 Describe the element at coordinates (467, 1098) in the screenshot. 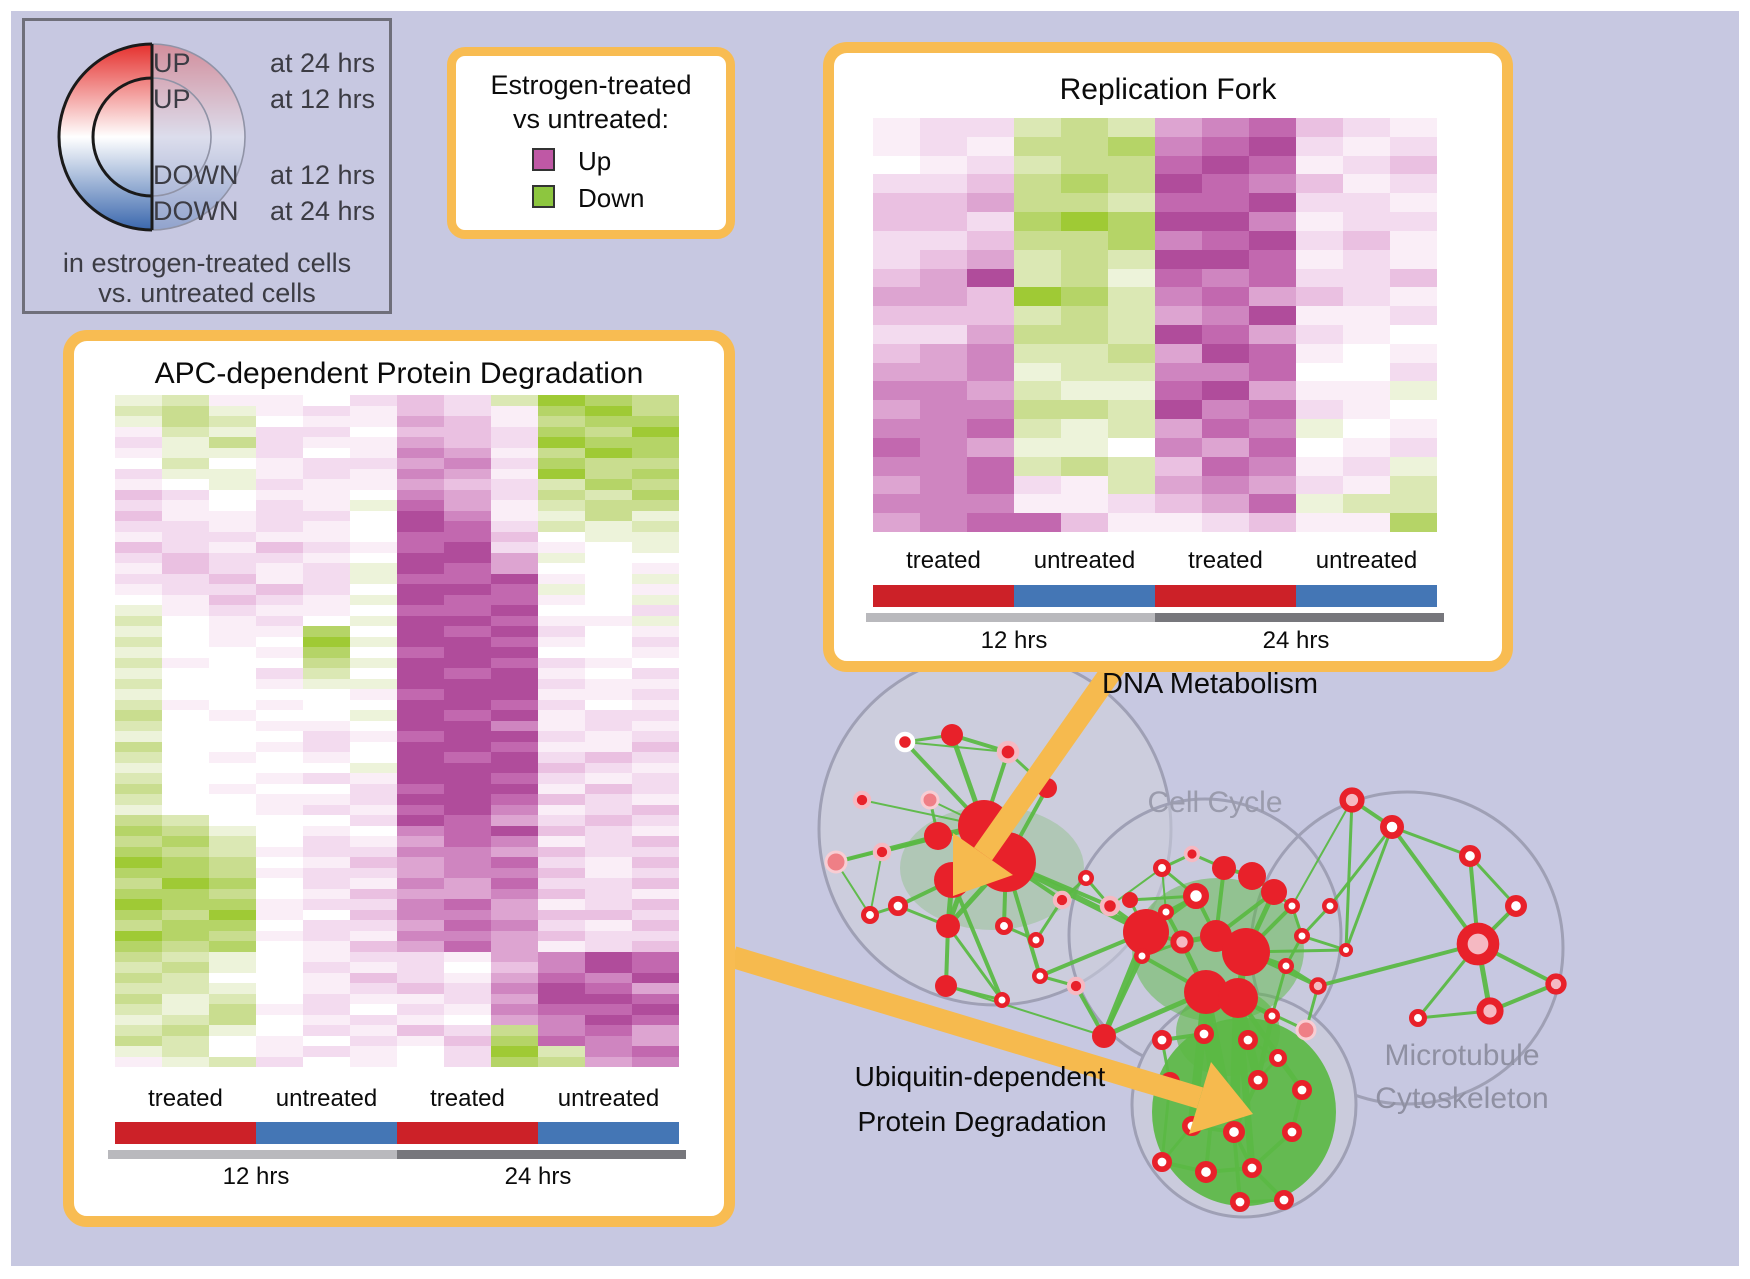

I see `apc-group-treated-24: treated` at that location.